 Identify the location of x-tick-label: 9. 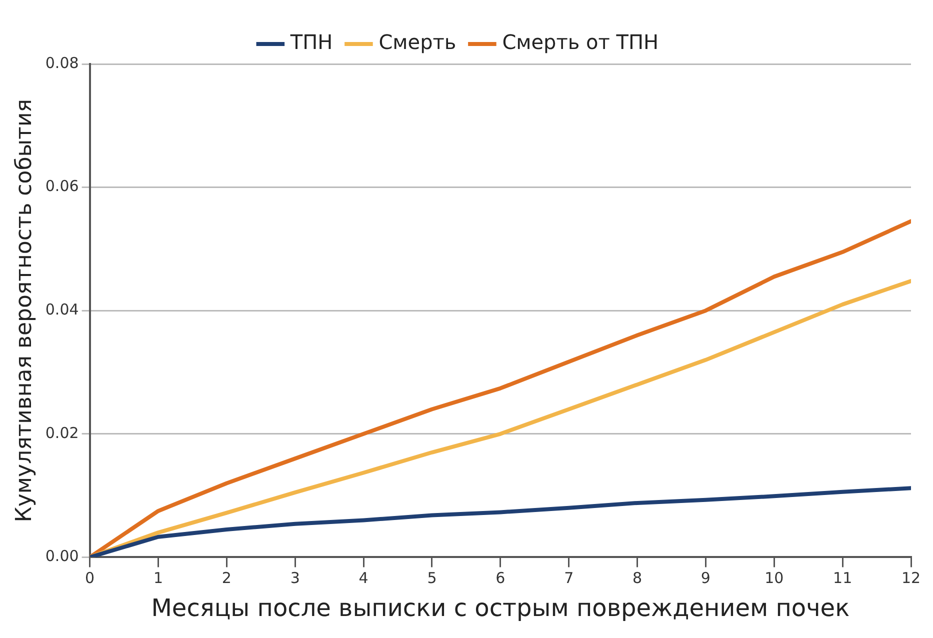
(705, 578).